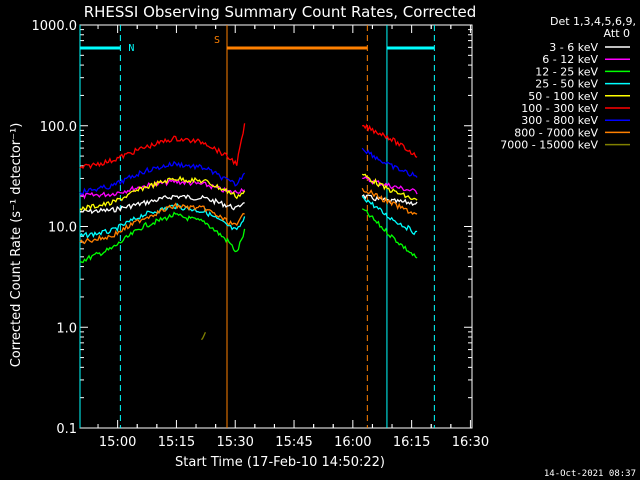 This screenshot has height=480, width=640. Describe the element at coordinates (55, 26) in the screenshot. I see `y-tick-label: 1000.0` at that location.